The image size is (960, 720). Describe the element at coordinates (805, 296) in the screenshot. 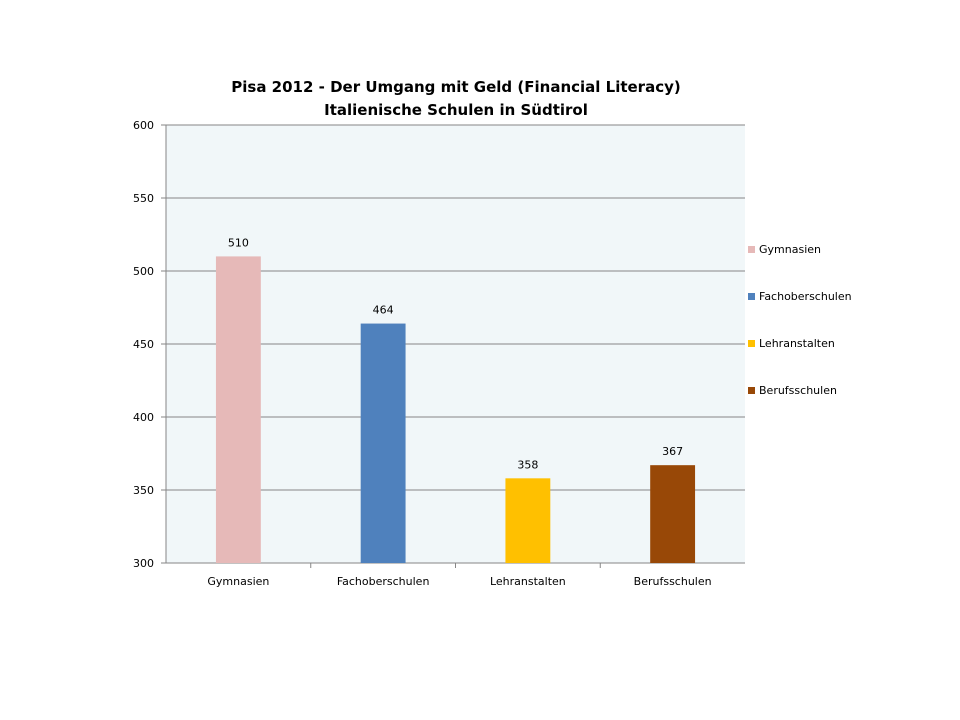

I see `legend-item: Fachoberschulen` at that location.